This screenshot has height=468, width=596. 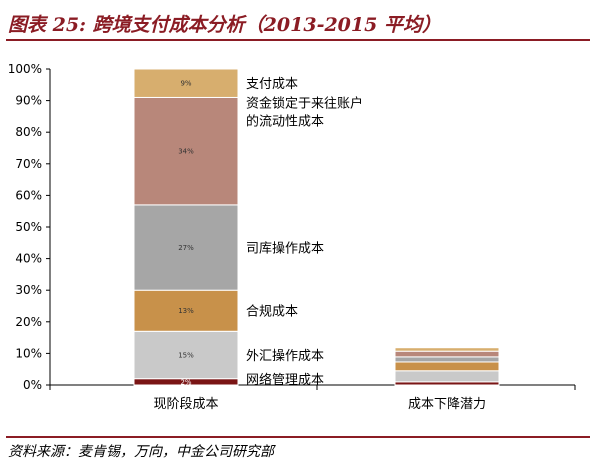 What do you see at coordinates (285, 249) in the screenshot?
I see `series-label: 司库操作成本` at bounding box center [285, 249].